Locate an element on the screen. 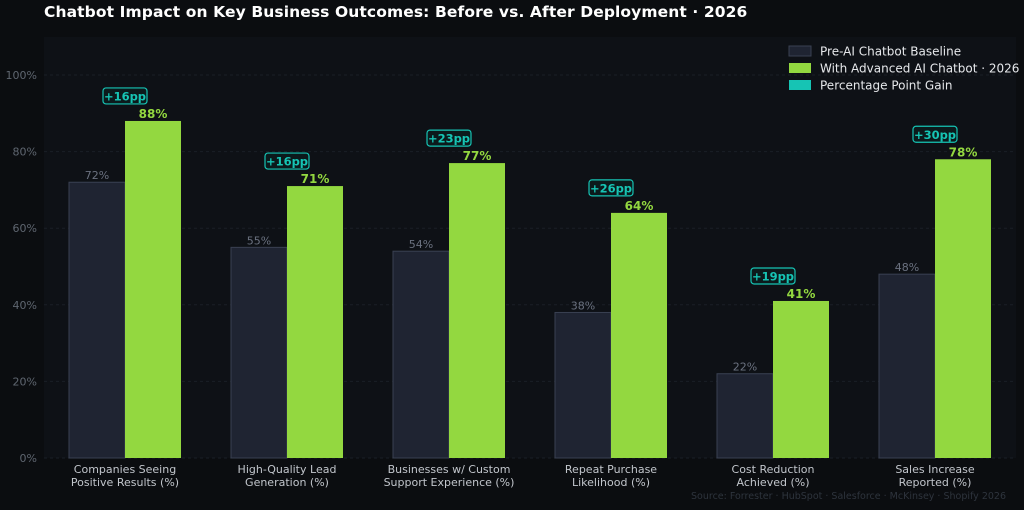 The width and height of the screenshot is (1024, 510). y-tick-label: 40% is located at coordinates (25, 305).